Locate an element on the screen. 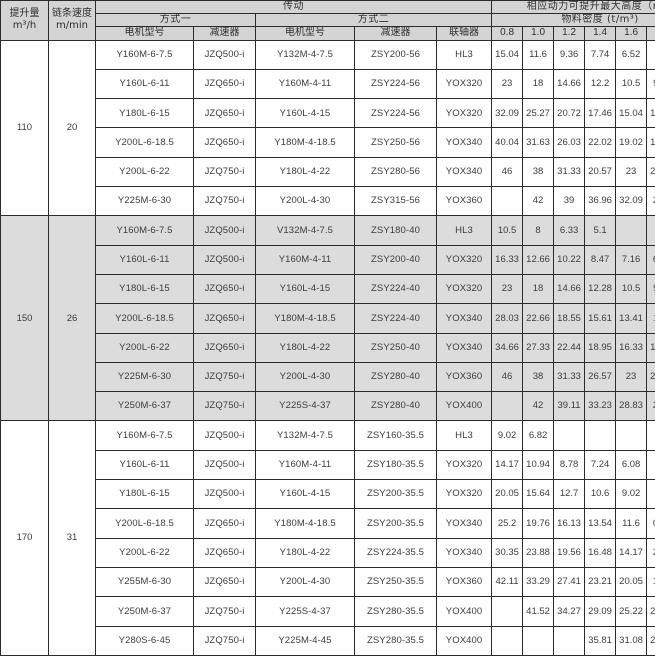 This screenshot has width=655, height=656. cell-lift-height-3: 12.2 is located at coordinates (600, 84).